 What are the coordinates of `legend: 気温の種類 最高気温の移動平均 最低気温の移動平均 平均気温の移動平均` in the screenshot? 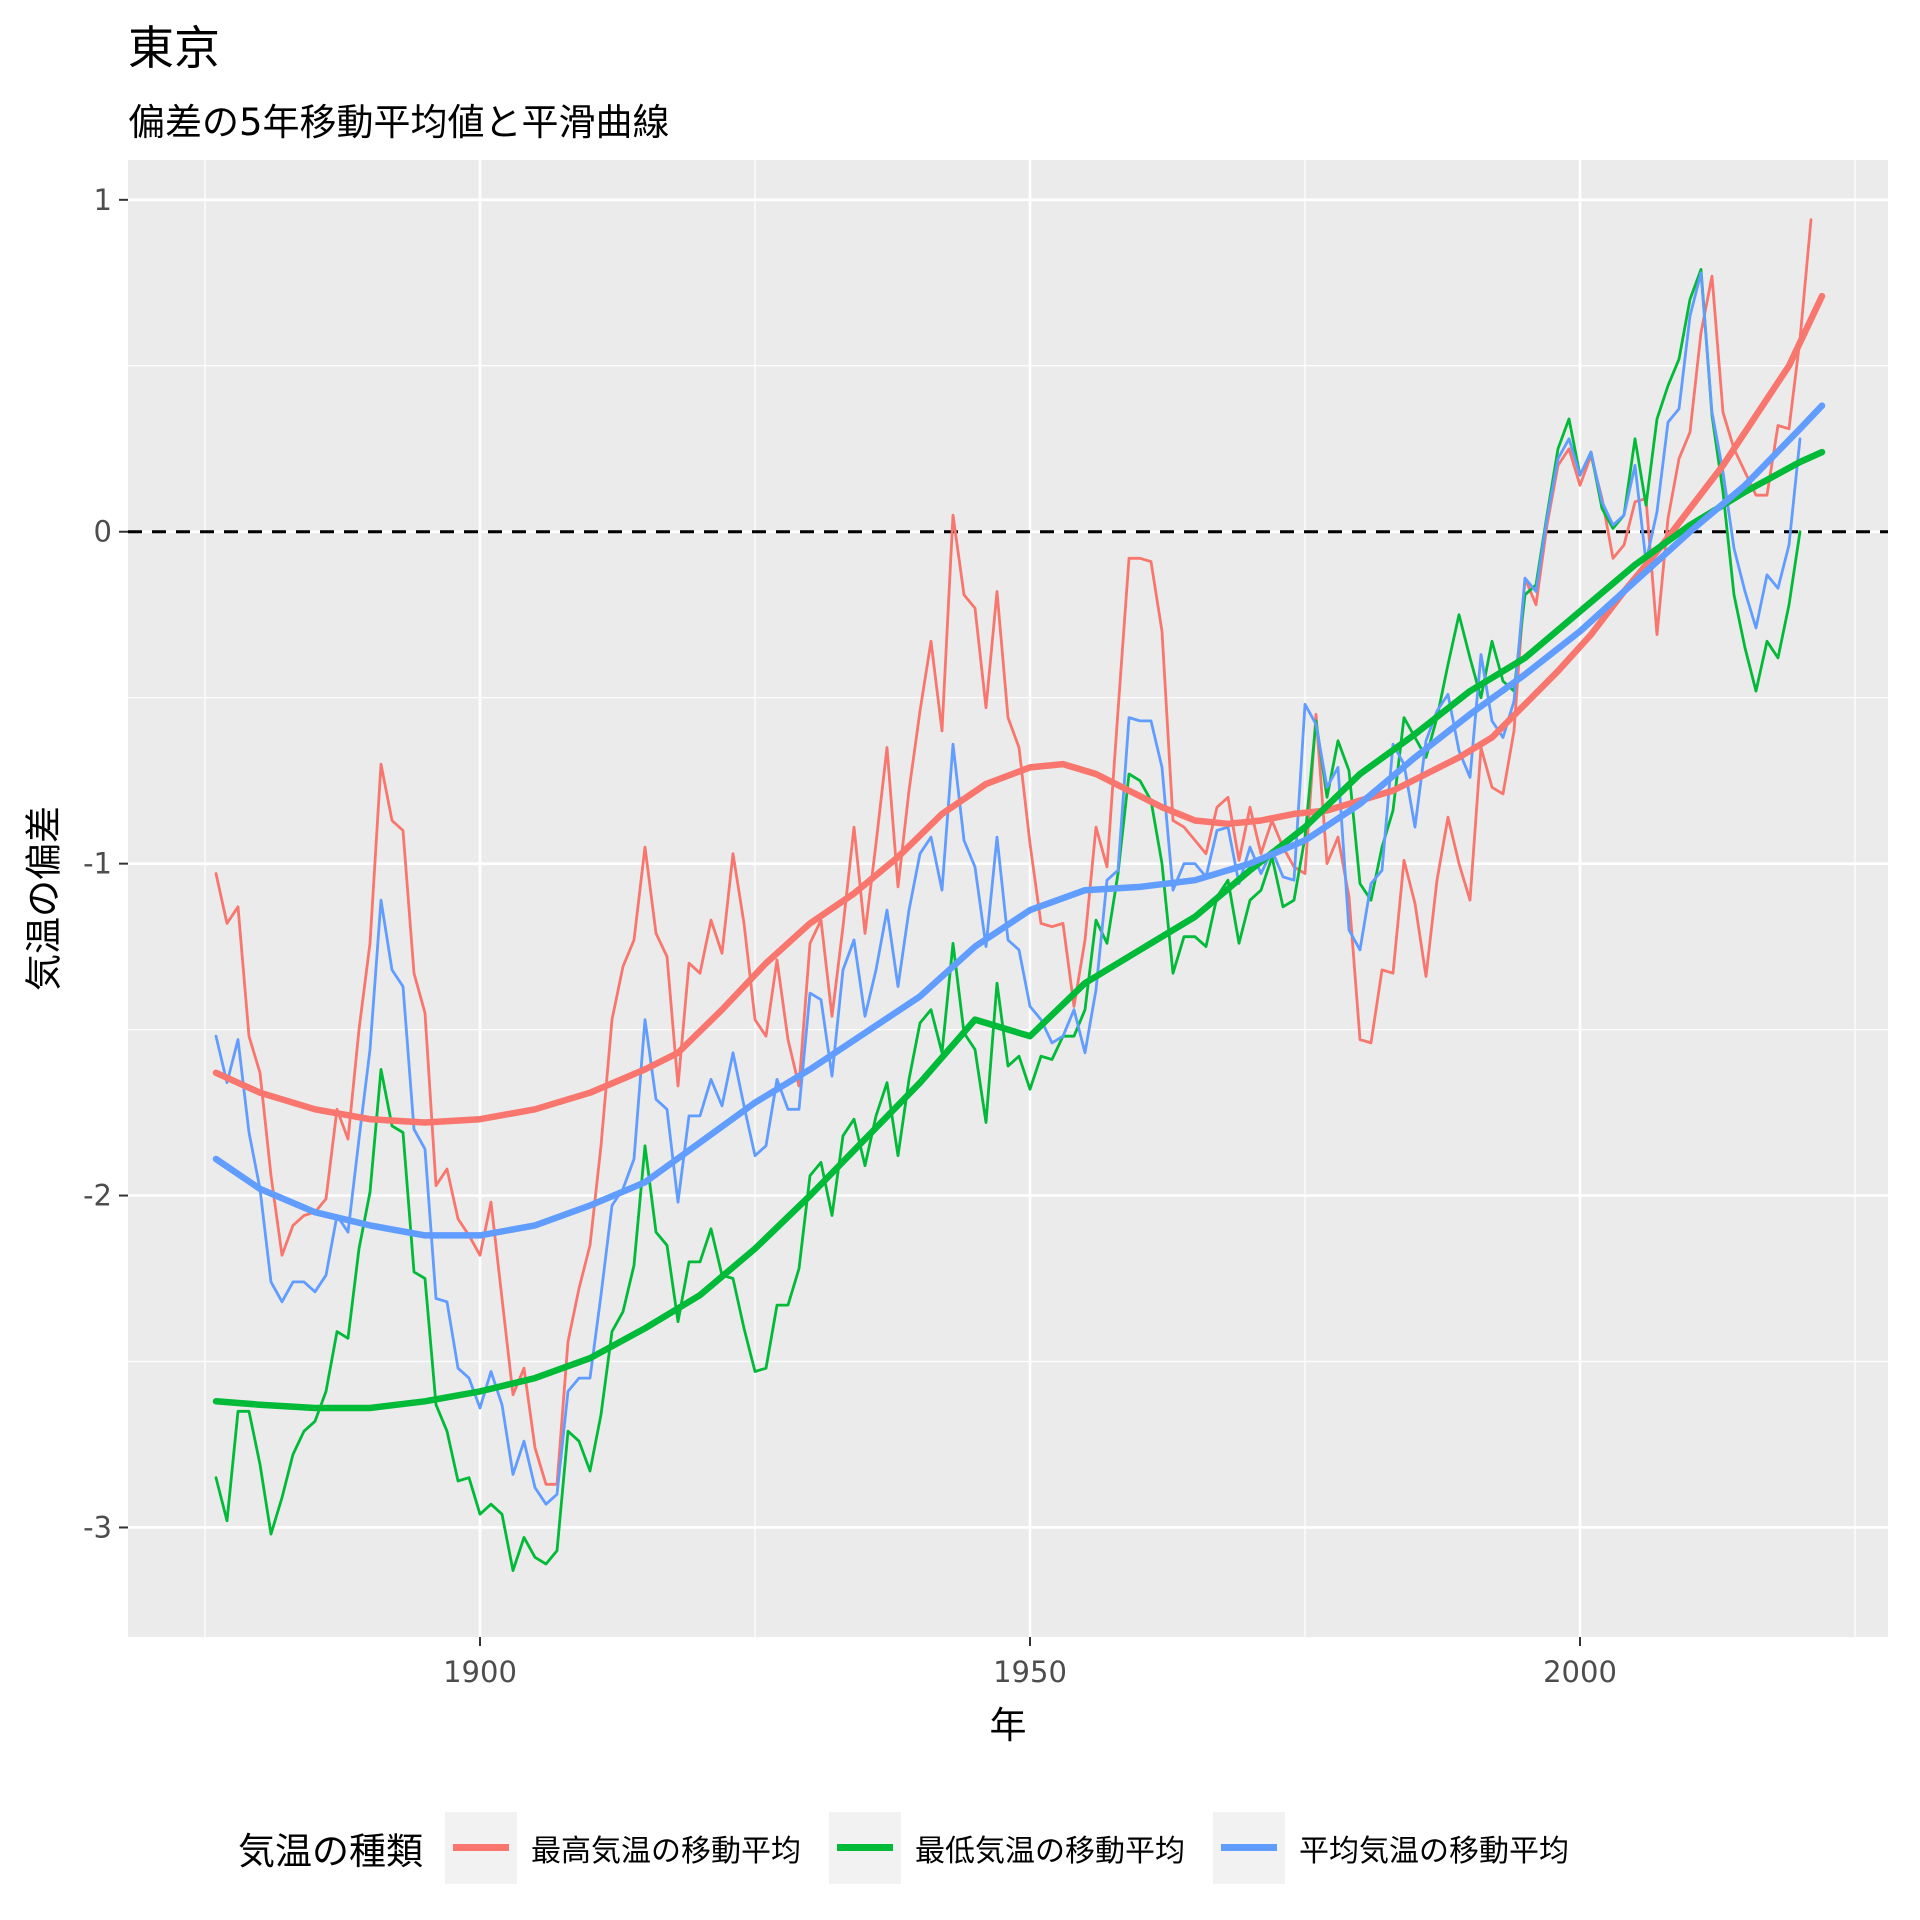 It's located at (917, 1848).